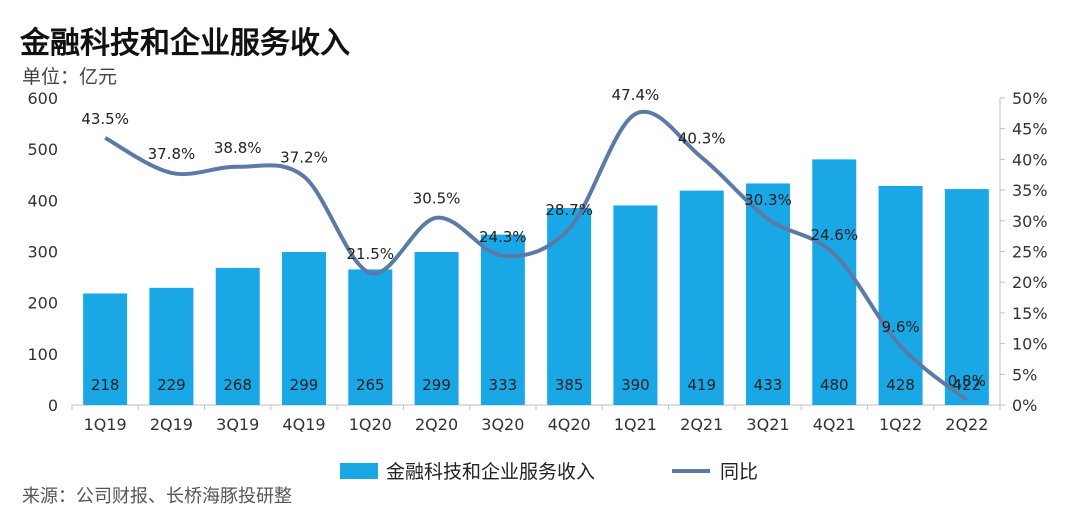 This screenshot has width=1080, height=515. I want to click on yoy-value-label: 24.6%, so click(834, 235).